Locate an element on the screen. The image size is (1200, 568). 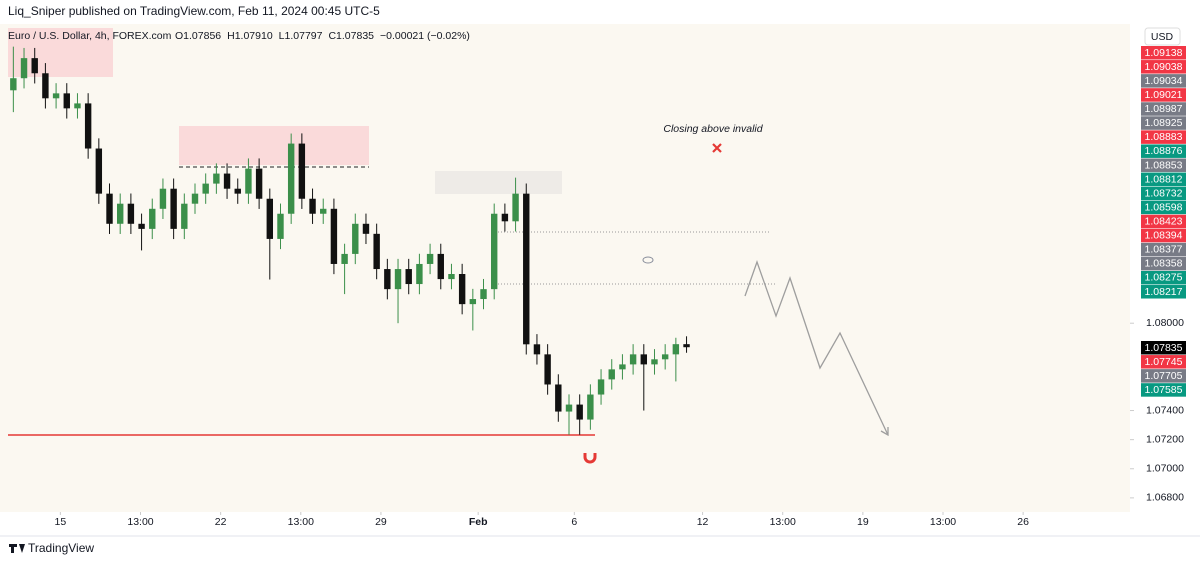
price-label: 1.09034 is located at coordinates (1164, 81).